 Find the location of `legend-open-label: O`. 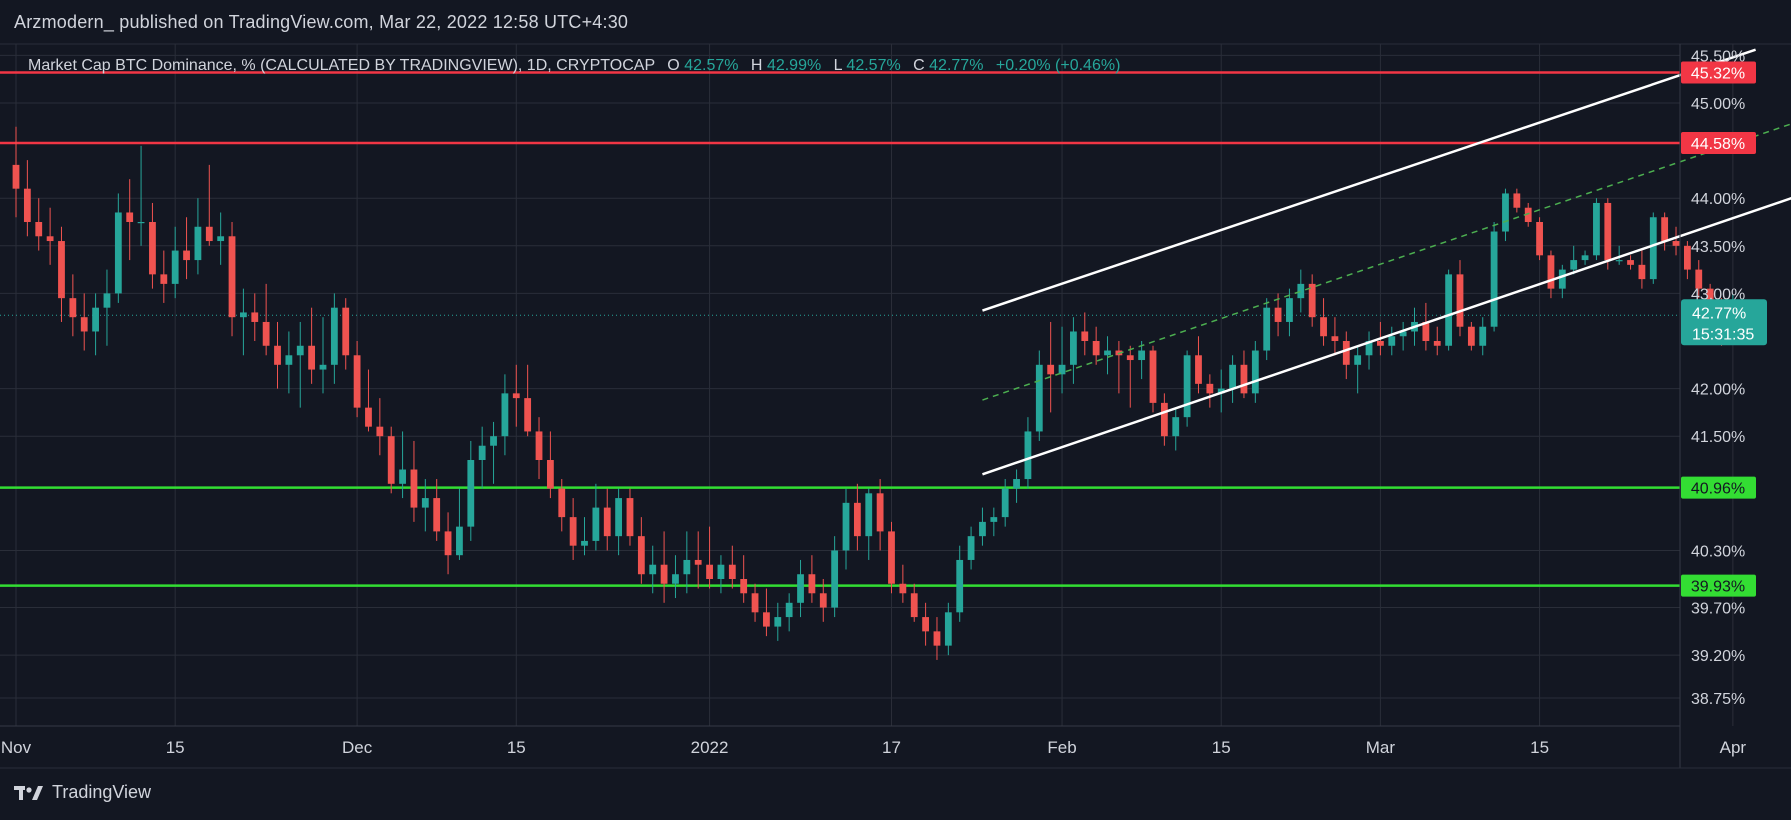

legend-open-label: O is located at coordinates (673, 65).